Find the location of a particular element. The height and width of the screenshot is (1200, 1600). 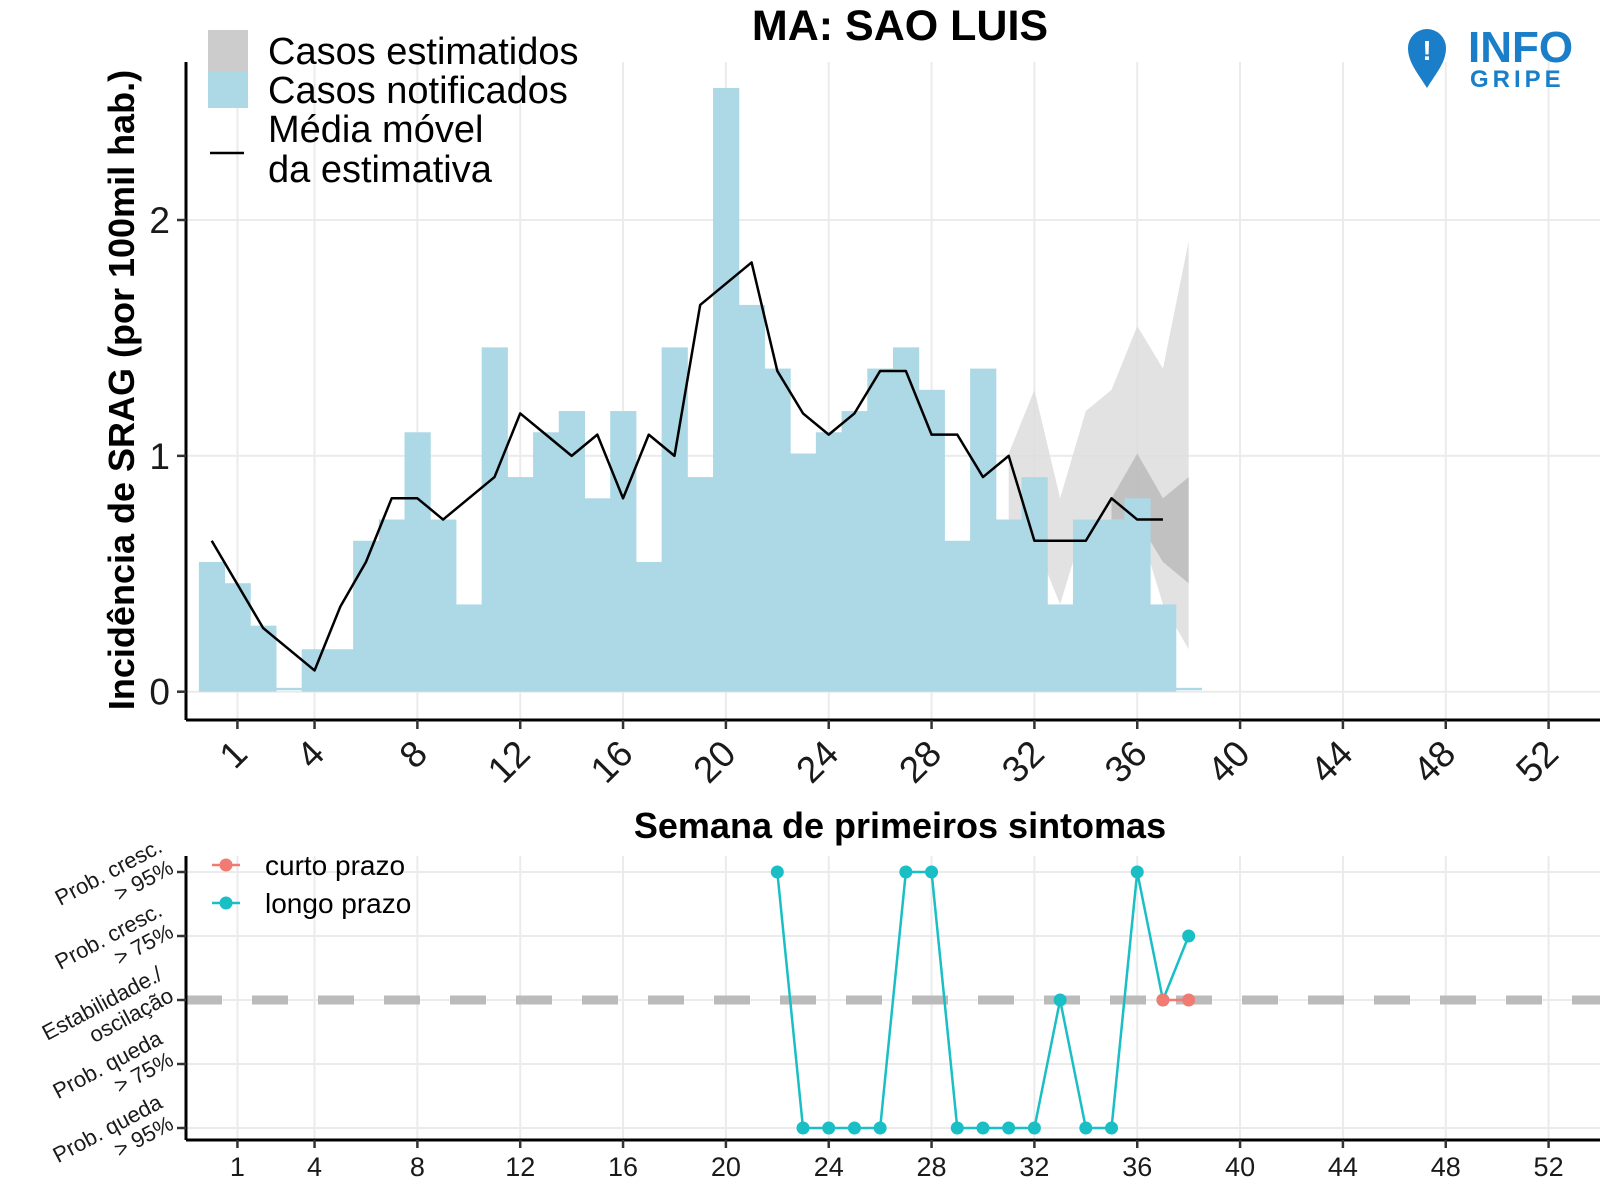

estimate-outer-band is located at coordinates (1098, 445).